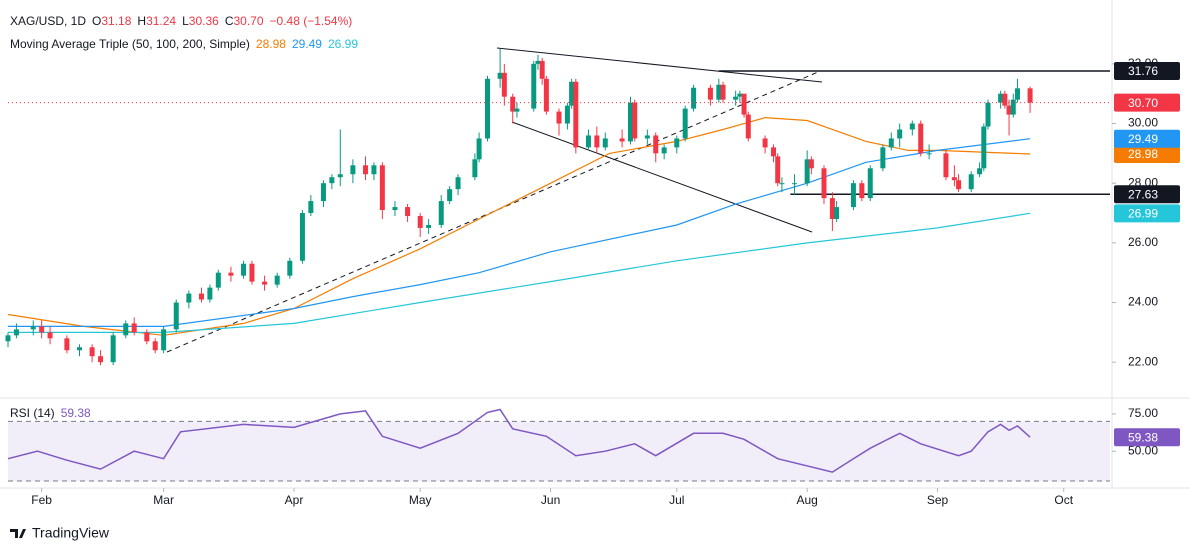 The height and width of the screenshot is (552, 1190). I want to click on footer-text: TradingView, so click(71, 533).